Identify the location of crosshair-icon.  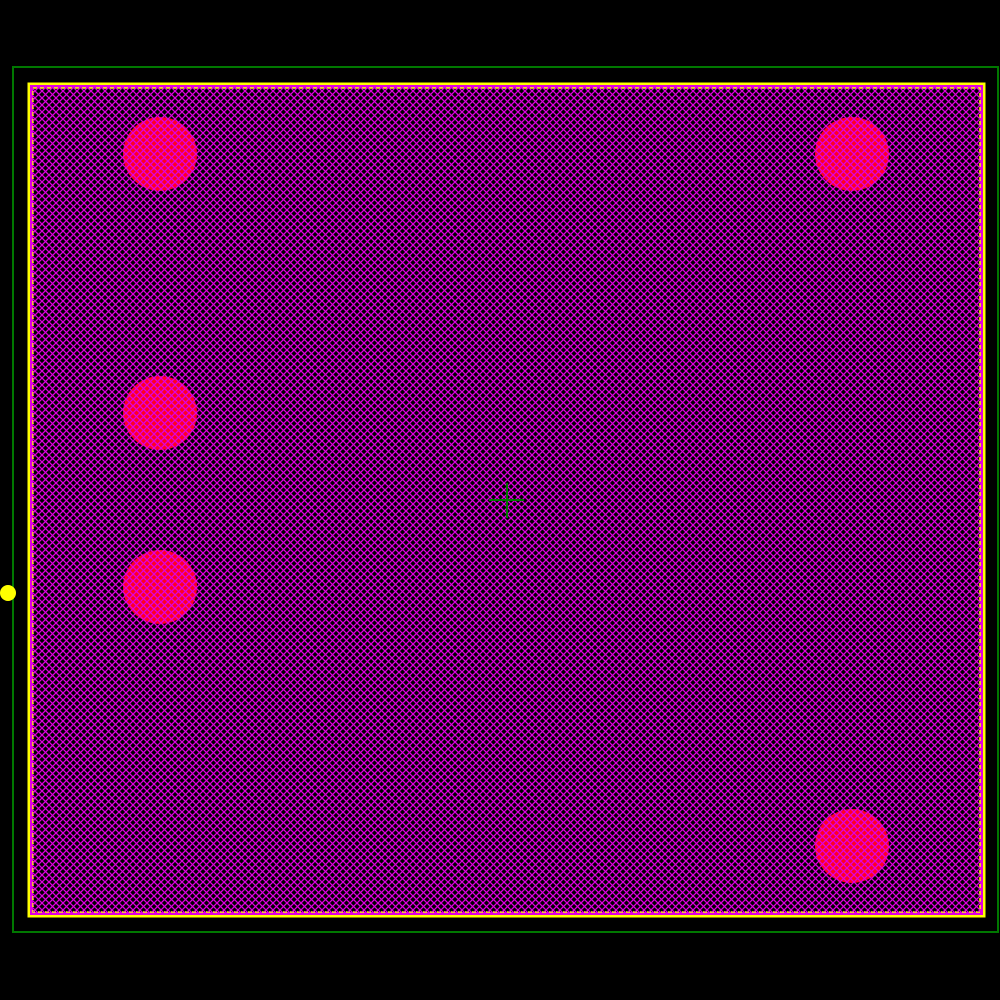
(506, 500).